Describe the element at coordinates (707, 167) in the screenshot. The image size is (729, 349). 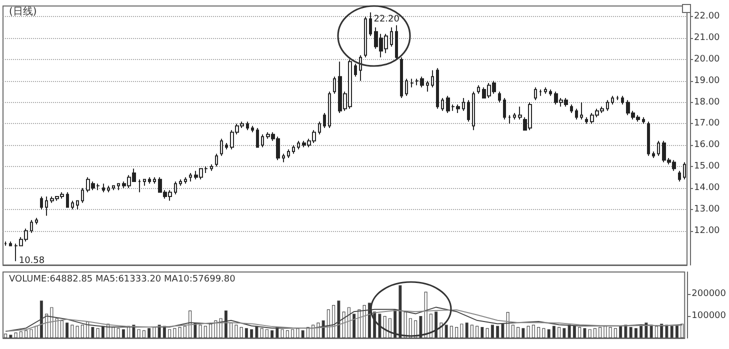
I see `y-tick-label: 15.00` at that location.